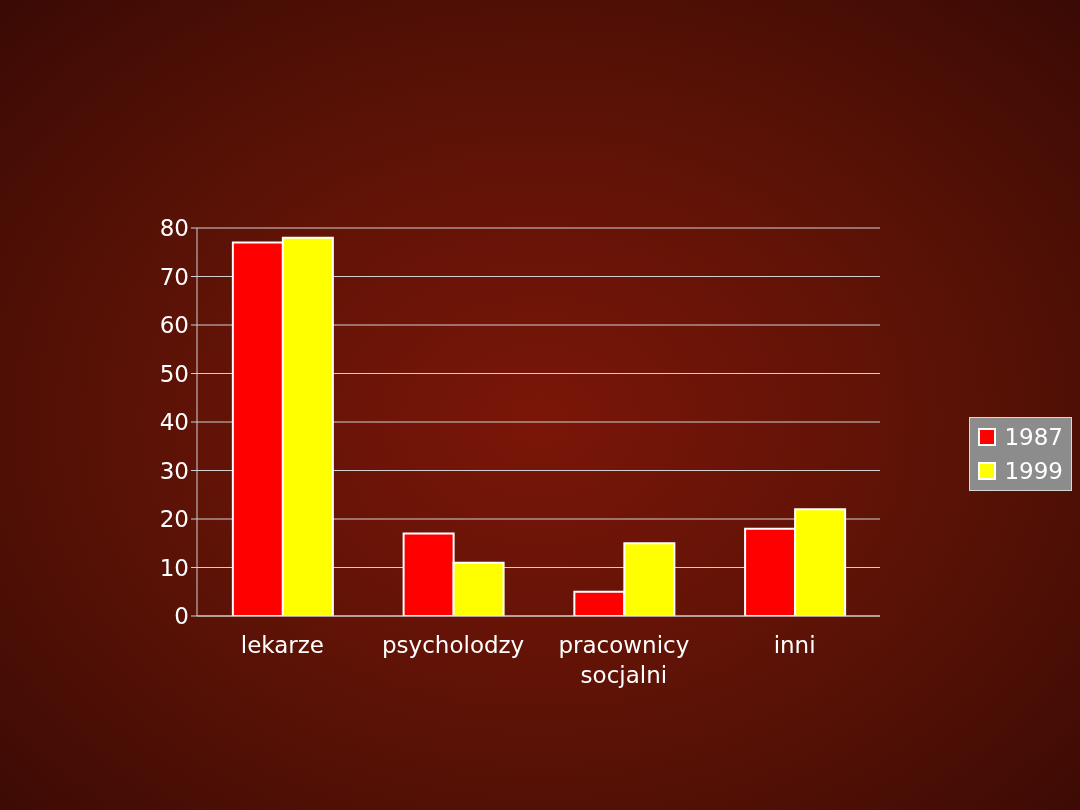  I want to click on legend-label: 1999, so click(1033, 471).